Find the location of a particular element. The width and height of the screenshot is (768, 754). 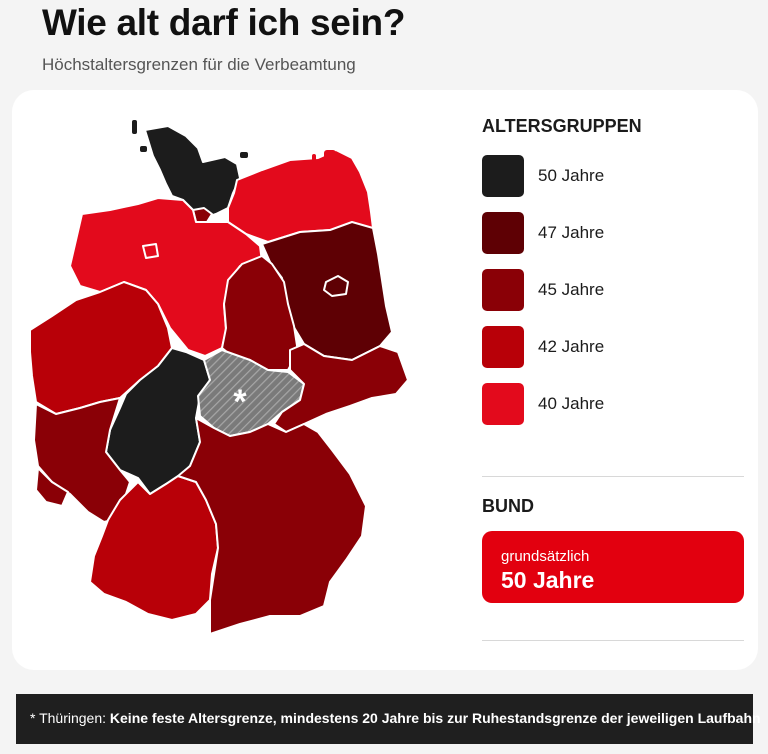

legend-title: ALTERSGRUPPEN is located at coordinates (562, 126).